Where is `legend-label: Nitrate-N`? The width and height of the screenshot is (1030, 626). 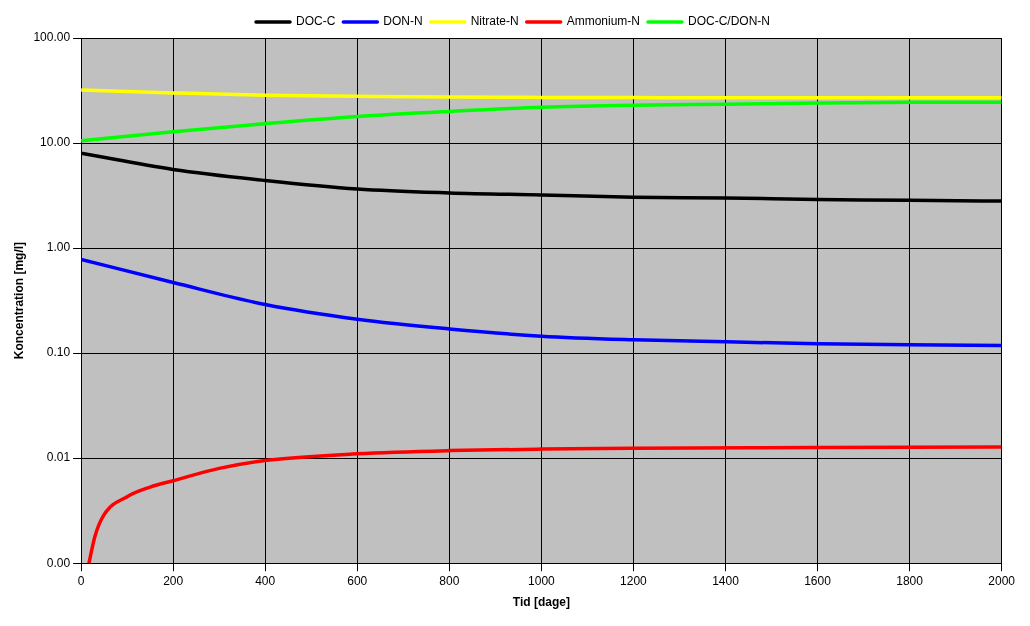 legend-label: Nitrate-N is located at coordinates (494, 21).